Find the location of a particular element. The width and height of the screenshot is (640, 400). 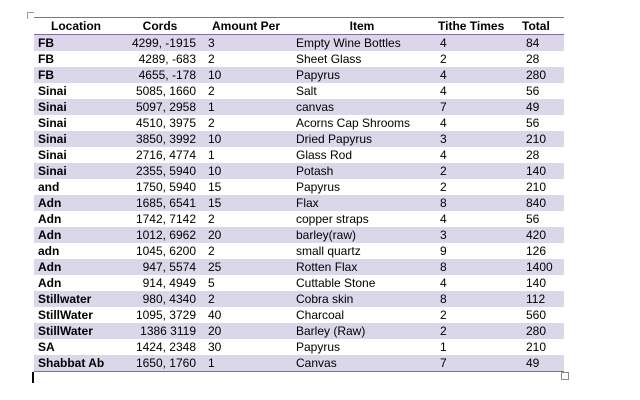

cell-location: SA is located at coordinates (46, 346).